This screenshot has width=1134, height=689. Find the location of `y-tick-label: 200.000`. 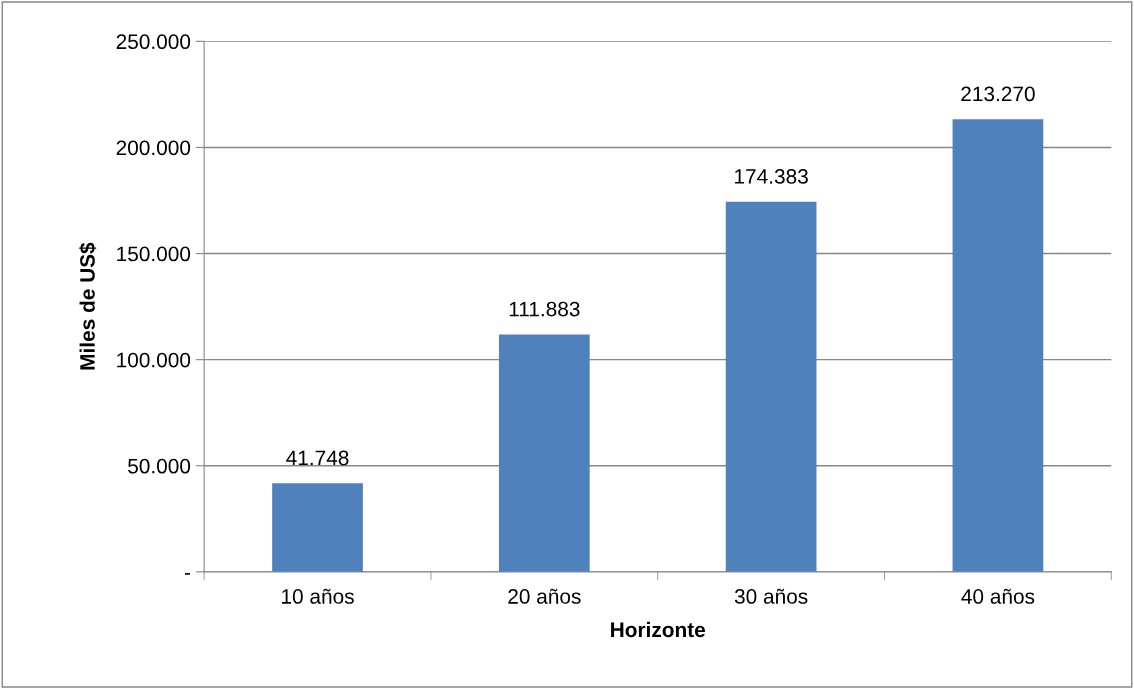

y-tick-label: 200.000 is located at coordinates (153, 148).